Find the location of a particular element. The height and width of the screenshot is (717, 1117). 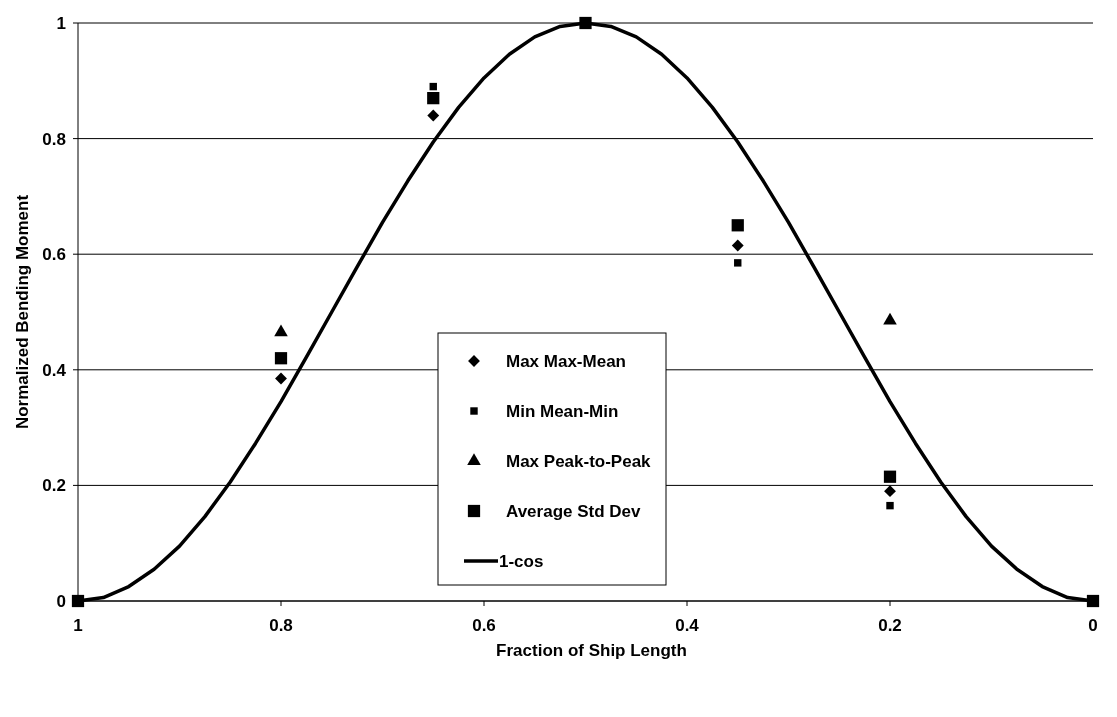

y-axis-title: Normalized Bending Moment is located at coordinates (22, 312).